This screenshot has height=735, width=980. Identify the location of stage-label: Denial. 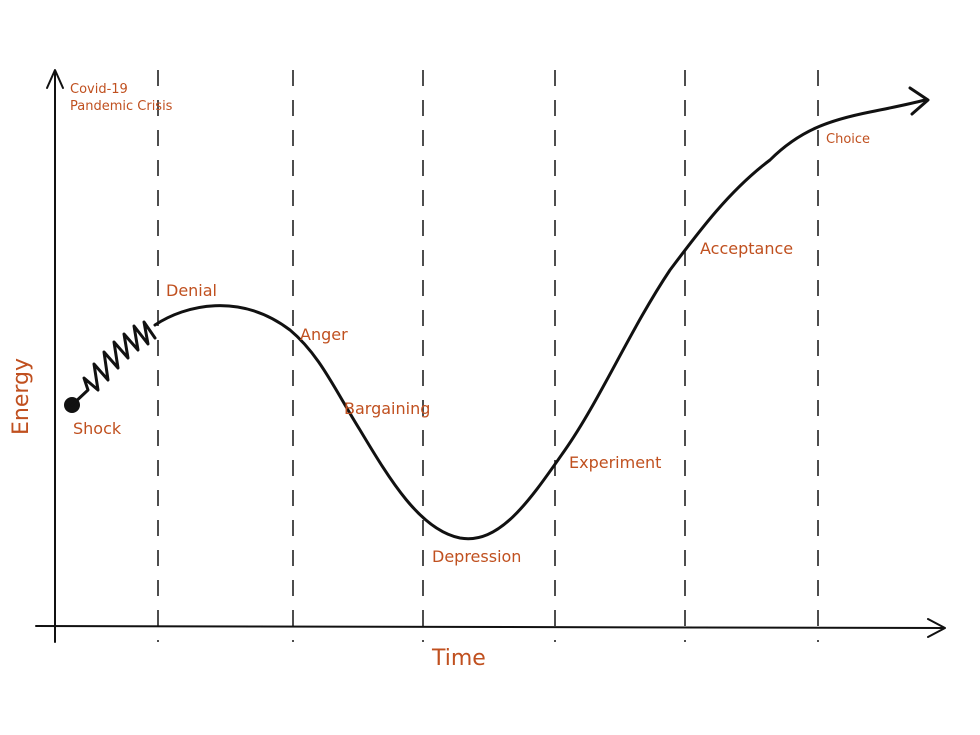
(191, 290).